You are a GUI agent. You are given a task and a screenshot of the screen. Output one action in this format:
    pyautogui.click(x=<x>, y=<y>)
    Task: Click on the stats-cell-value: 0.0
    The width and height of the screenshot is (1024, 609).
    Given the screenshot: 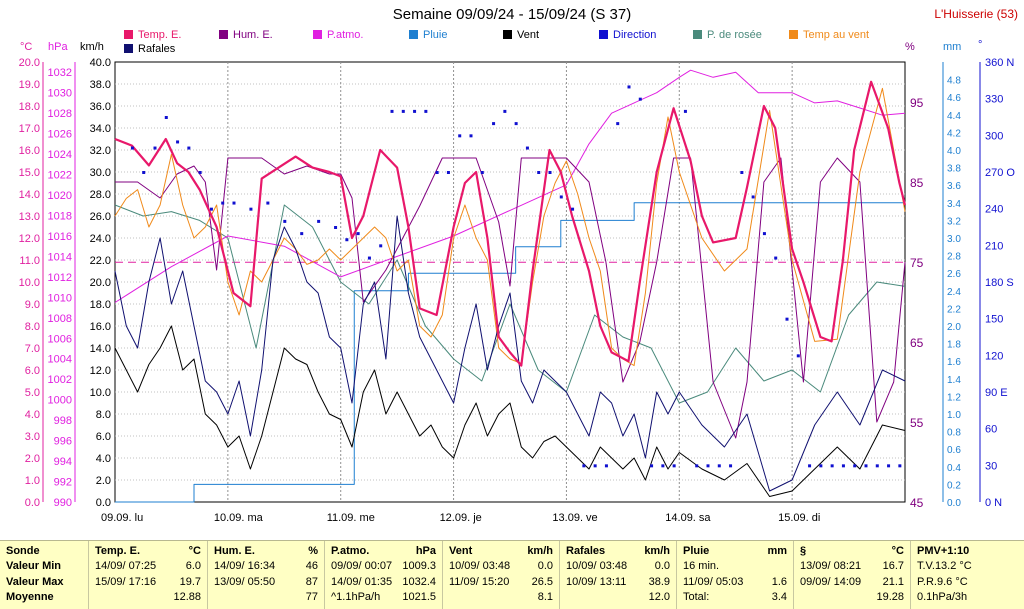 What is the action you would take?
    pyautogui.click(x=662, y=566)
    